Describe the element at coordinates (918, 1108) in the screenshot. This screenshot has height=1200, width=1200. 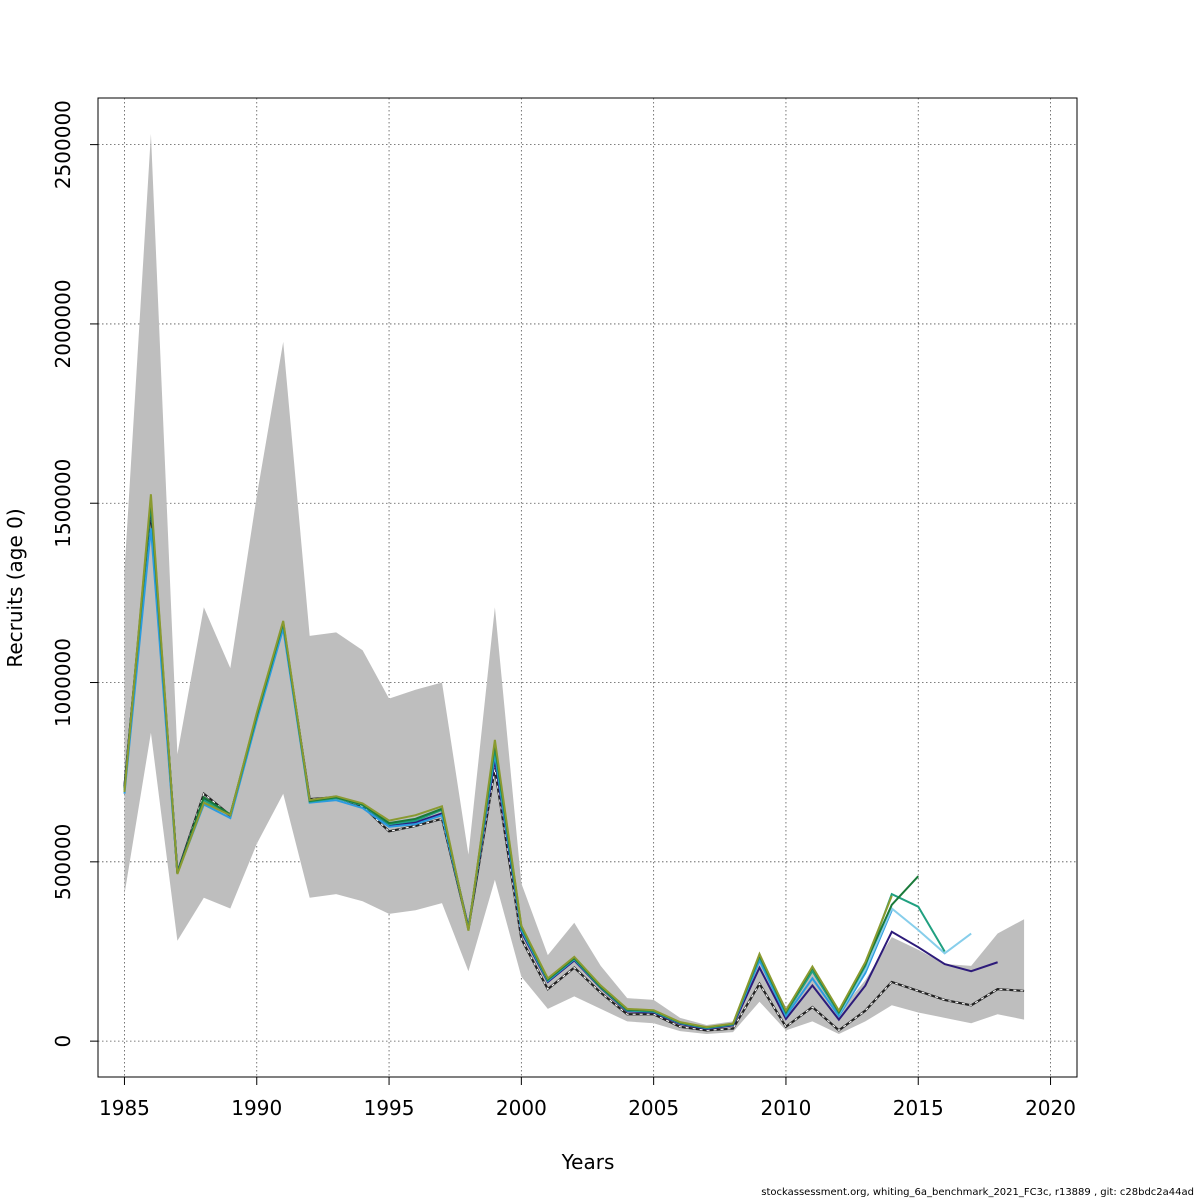
I see `x-tick-label: 2015` at that location.